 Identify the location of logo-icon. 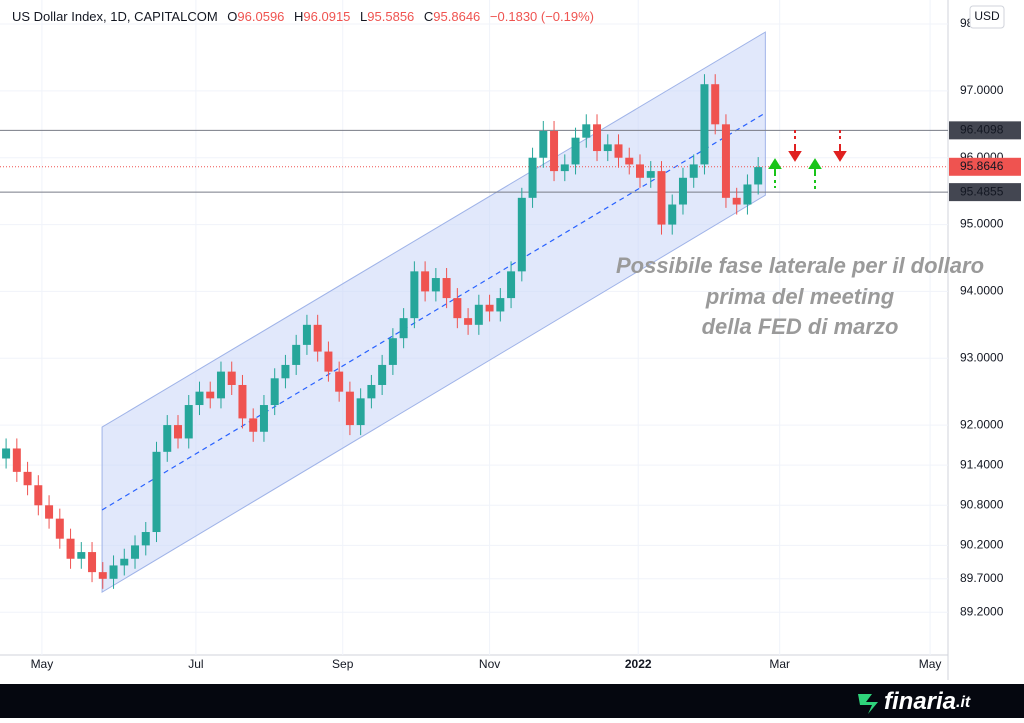
(868, 704).